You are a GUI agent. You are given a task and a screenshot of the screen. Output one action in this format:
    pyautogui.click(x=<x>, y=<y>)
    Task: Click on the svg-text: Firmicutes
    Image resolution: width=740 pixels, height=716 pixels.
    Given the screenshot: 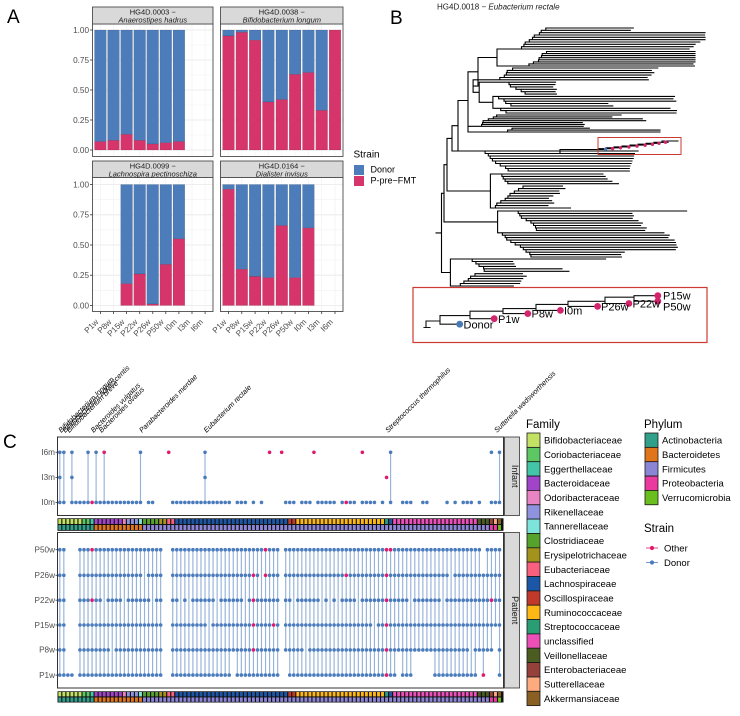 What is the action you would take?
    pyautogui.click(x=684, y=469)
    